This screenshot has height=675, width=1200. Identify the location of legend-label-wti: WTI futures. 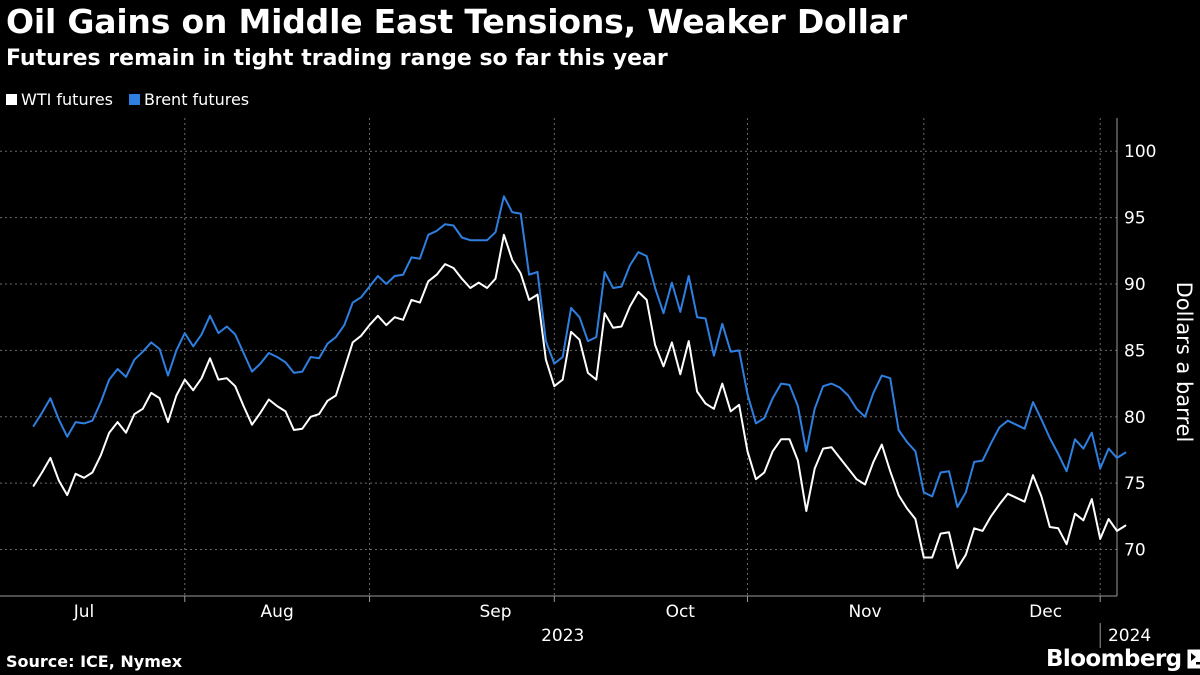
(67, 99).